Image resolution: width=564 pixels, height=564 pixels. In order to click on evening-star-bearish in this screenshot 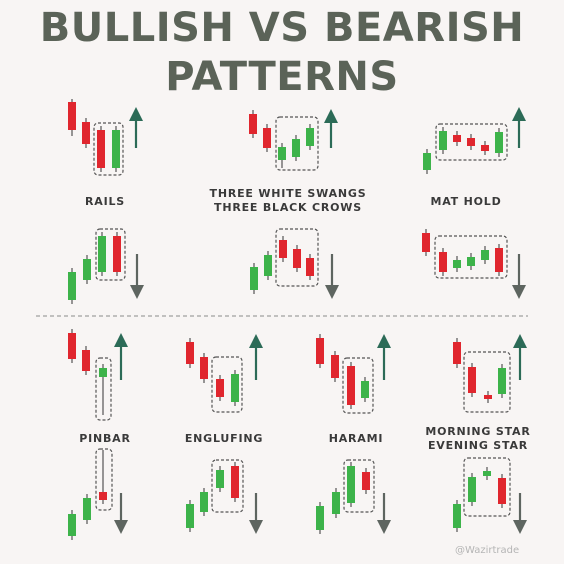, I will do `click(490, 495)`.